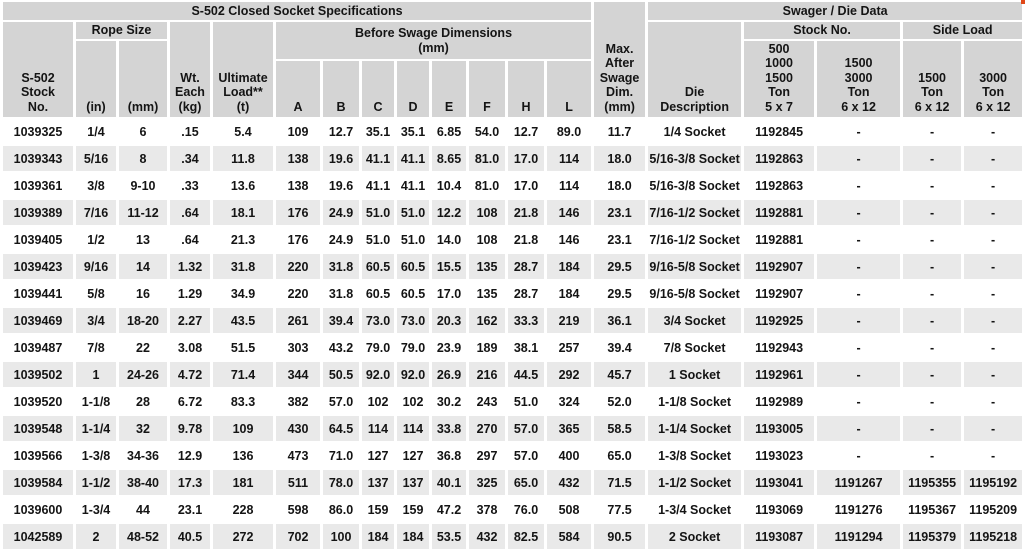 Image resolution: width=1025 pixels, height=552 pixels. What do you see at coordinates (38, 320) in the screenshot?
I see `table-cell: 1039469` at bounding box center [38, 320].